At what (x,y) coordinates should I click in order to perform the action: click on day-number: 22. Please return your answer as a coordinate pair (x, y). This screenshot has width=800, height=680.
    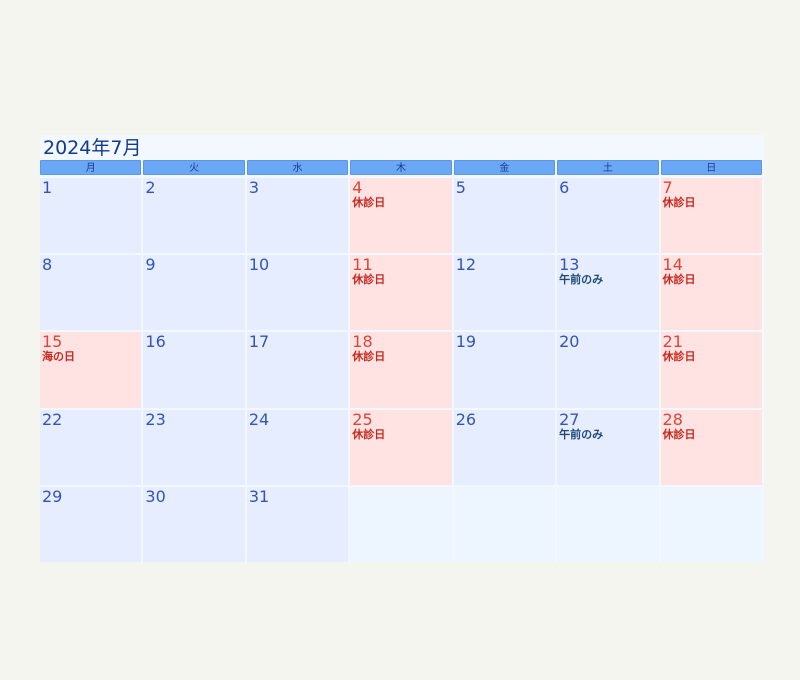
    Looking at the image, I should click on (52, 419).